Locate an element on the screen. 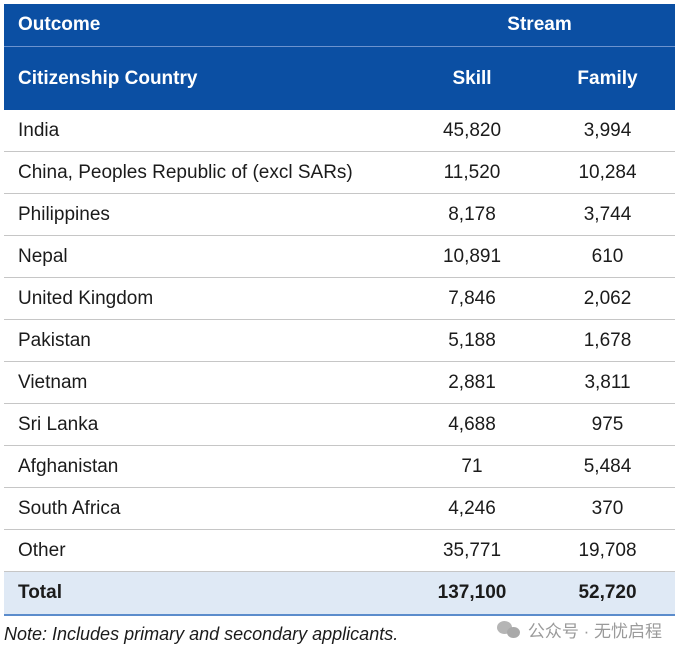 The width and height of the screenshot is (680, 654). country-cell: Afghanistan is located at coordinates (204, 466).